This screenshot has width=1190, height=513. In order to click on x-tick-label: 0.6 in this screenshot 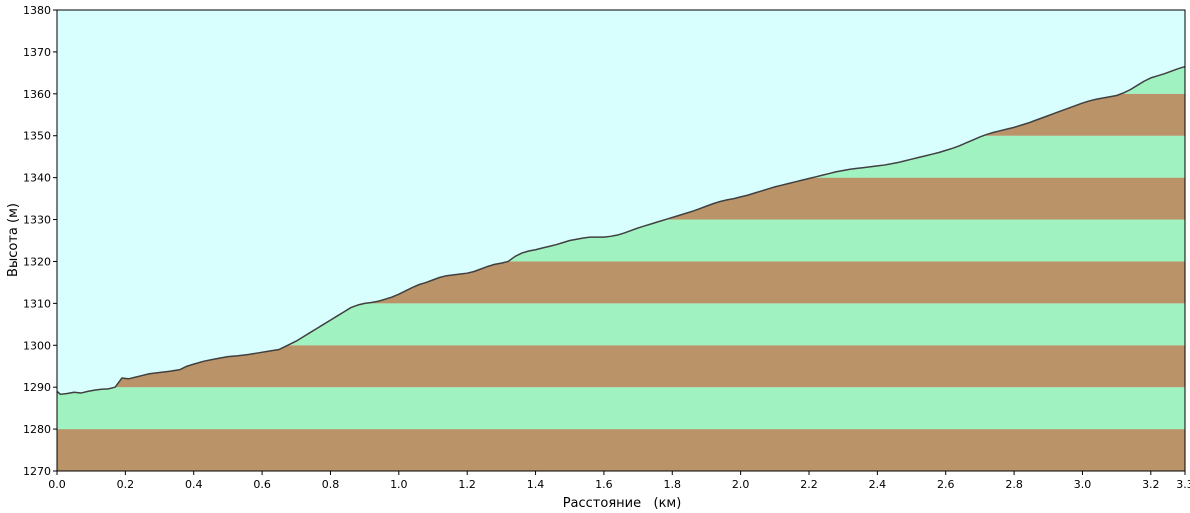, I will do `click(262, 484)`.